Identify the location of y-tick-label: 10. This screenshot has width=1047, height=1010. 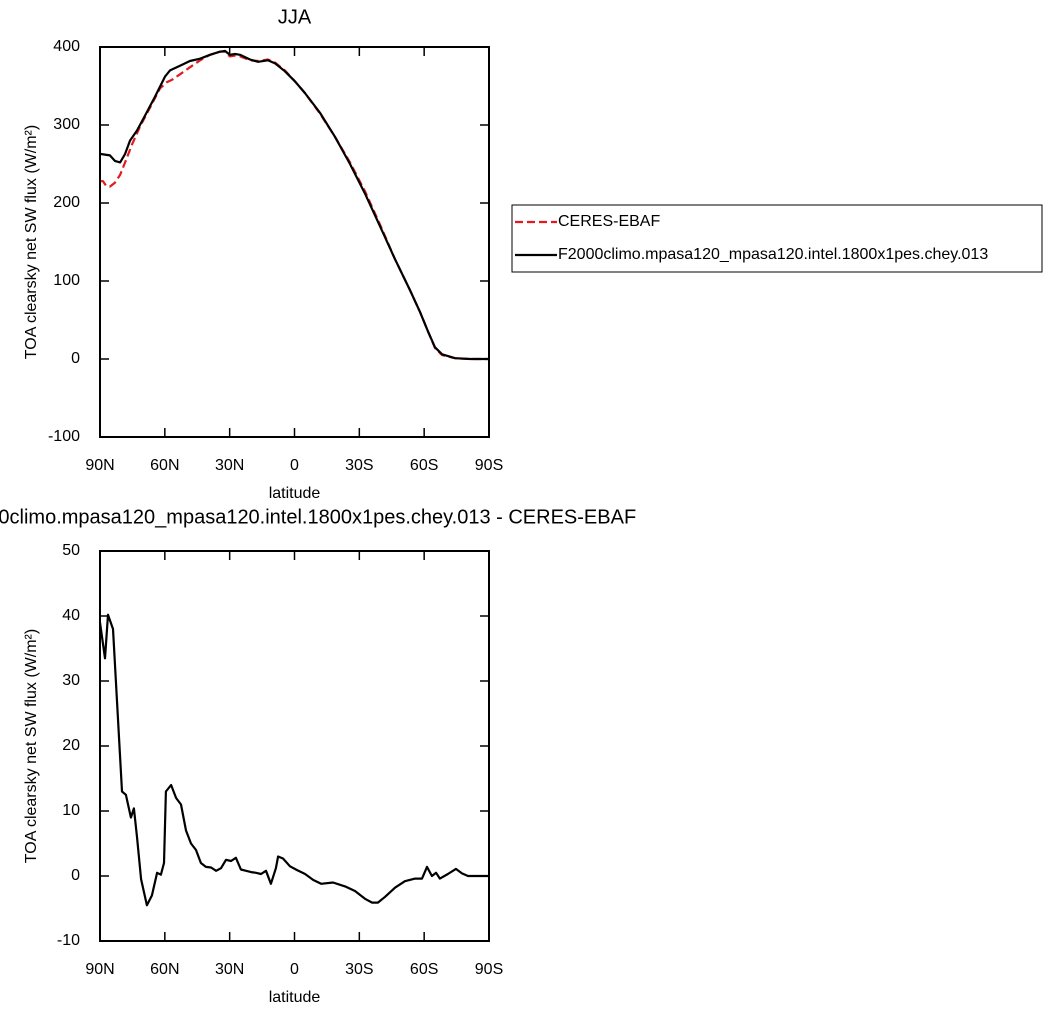
(71, 810).